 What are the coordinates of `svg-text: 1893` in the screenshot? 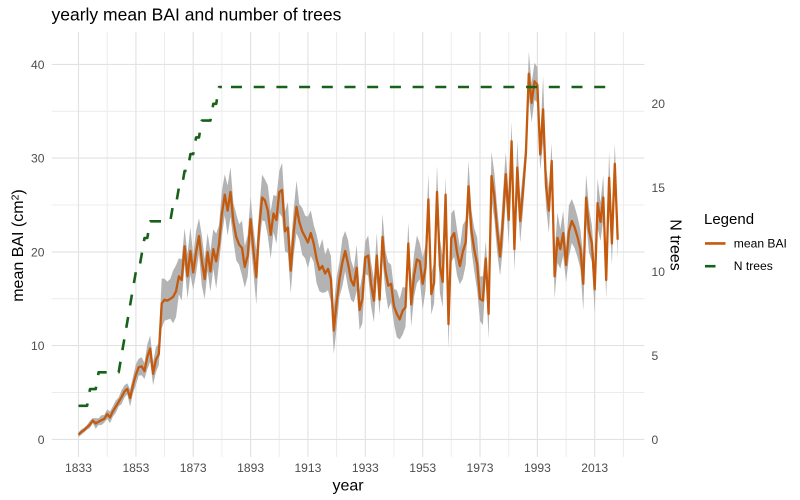 It's located at (250, 468).